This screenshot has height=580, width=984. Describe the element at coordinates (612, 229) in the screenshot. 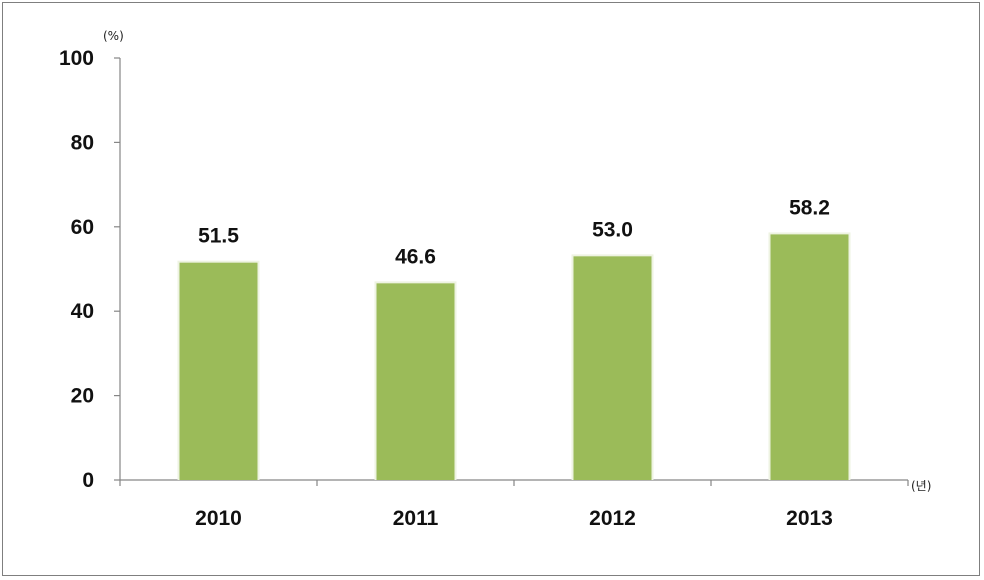

I see `data-label-2012: 53.0` at that location.